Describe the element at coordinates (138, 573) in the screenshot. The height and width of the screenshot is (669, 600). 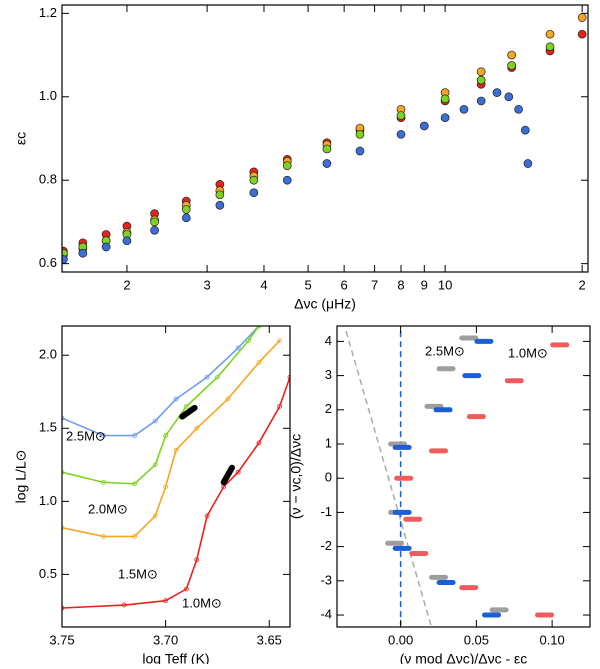
I see `annotation: 1.5M⊙` at that location.